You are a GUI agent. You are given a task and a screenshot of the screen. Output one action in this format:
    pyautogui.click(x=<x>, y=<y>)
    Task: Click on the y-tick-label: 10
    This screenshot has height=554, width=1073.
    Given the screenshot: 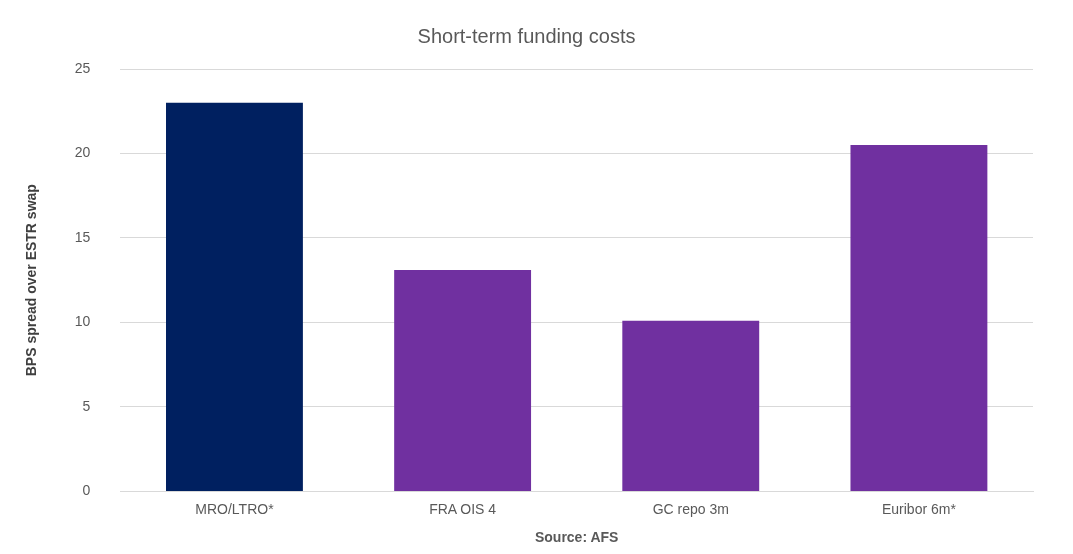 What is the action you would take?
    pyautogui.click(x=82, y=321)
    